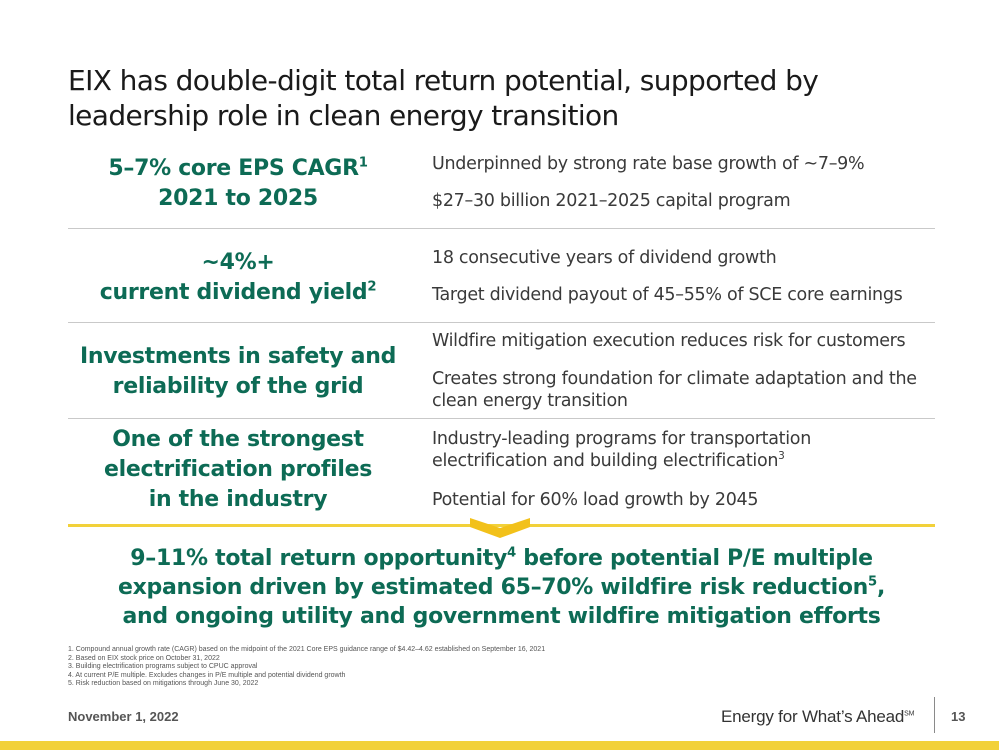 The image size is (999, 750). I want to click on chevron-down-icon, so click(500, 528).